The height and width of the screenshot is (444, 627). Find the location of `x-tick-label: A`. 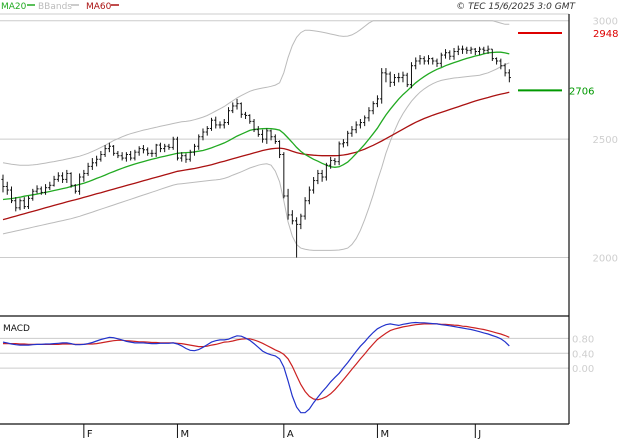

x-tick-label: A is located at coordinates (290, 434).